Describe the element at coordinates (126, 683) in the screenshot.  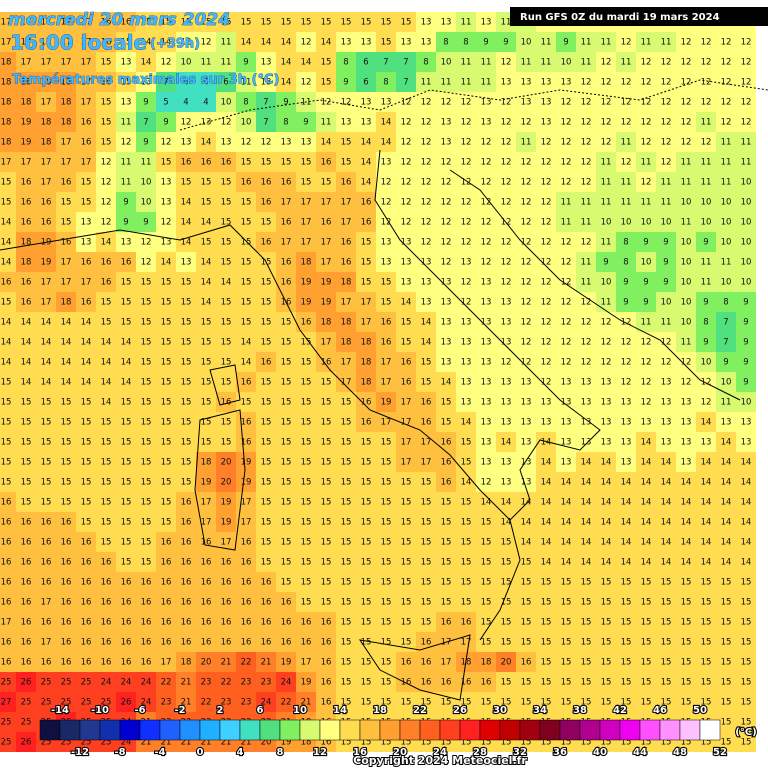
I see `temperature-value: 24` at that location.